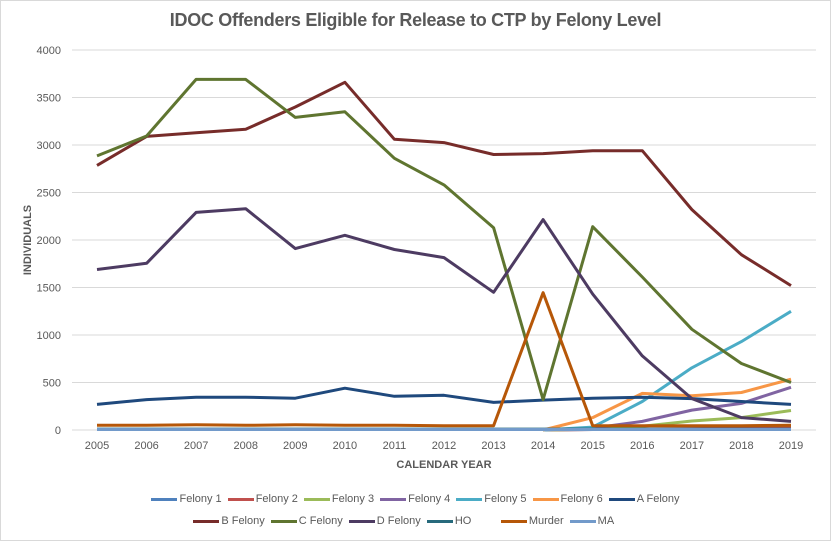 Image resolution: width=831 pixels, height=541 pixels. What do you see at coordinates (658, 499) in the screenshot?
I see `legend-label: A Felony` at bounding box center [658, 499].